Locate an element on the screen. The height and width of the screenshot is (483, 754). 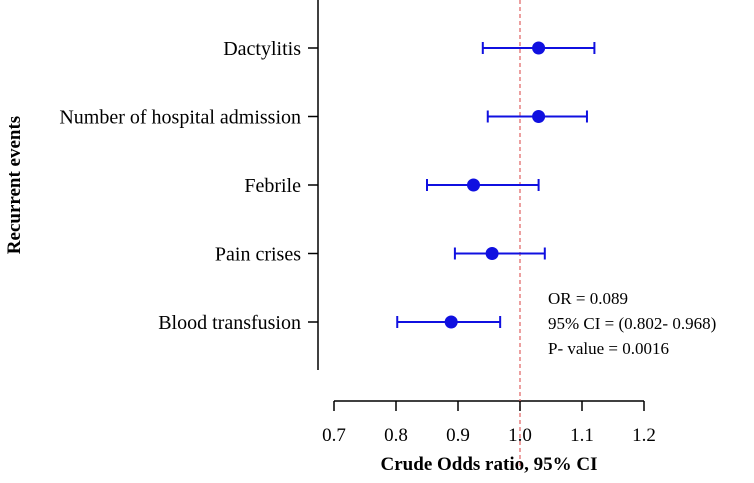
annotation-or: OR = 0.089 is located at coordinates (588, 298).